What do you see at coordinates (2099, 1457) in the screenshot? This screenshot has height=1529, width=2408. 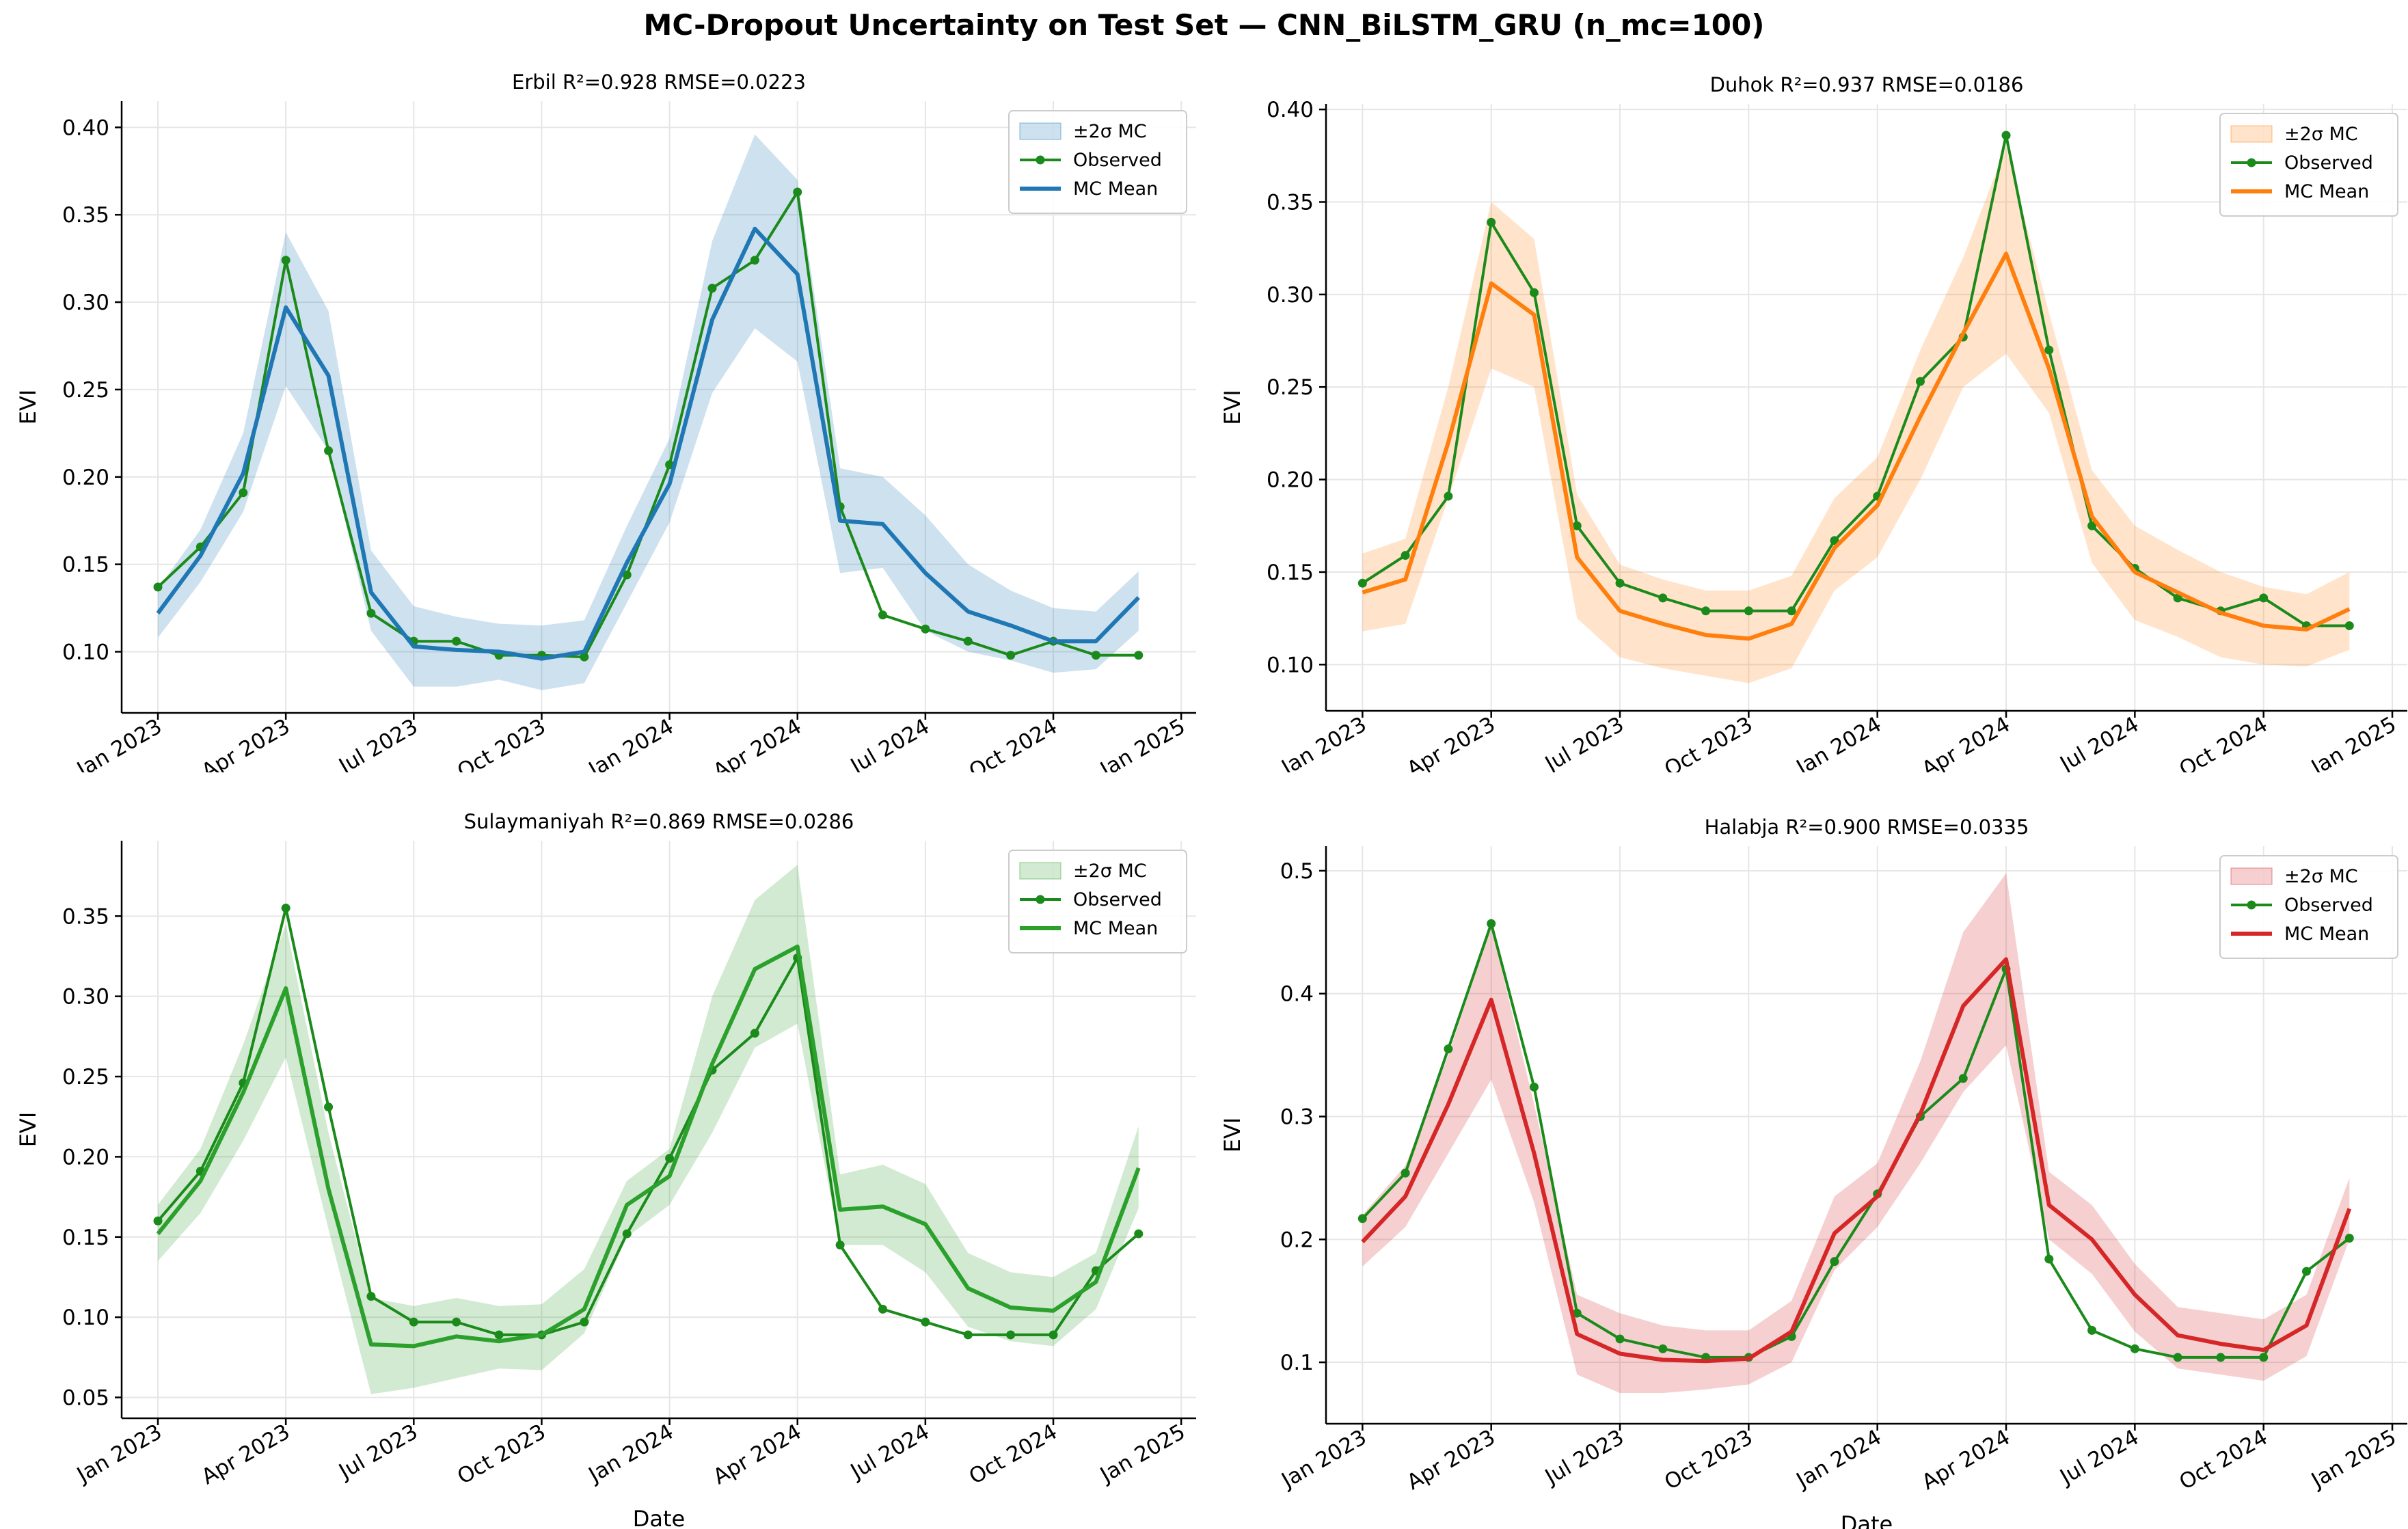 I see `x-tick-label: Jul 2024` at bounding box center [2099, 1457].